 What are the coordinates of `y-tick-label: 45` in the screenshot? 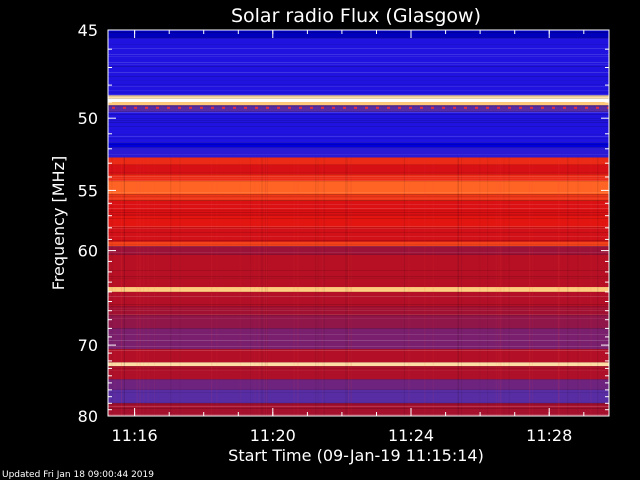 It's located at (88, 30).